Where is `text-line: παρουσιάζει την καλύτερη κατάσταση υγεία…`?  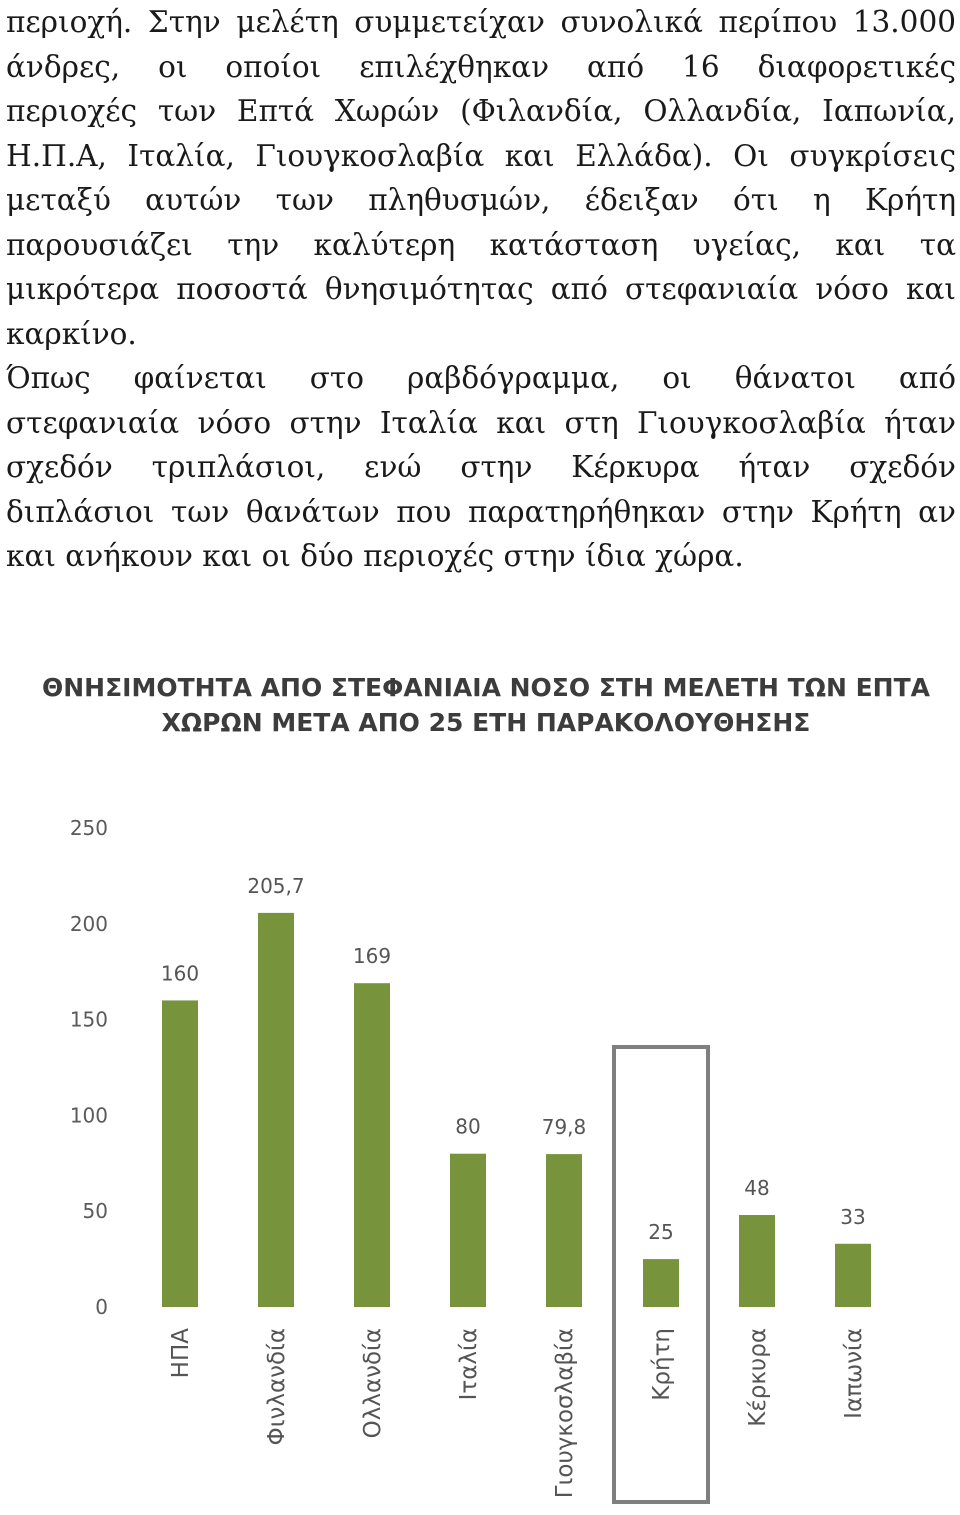 text-line: παρουσιάζει την καλύτερη κατάσταση υγεία… is located at coordinates (481, 244).